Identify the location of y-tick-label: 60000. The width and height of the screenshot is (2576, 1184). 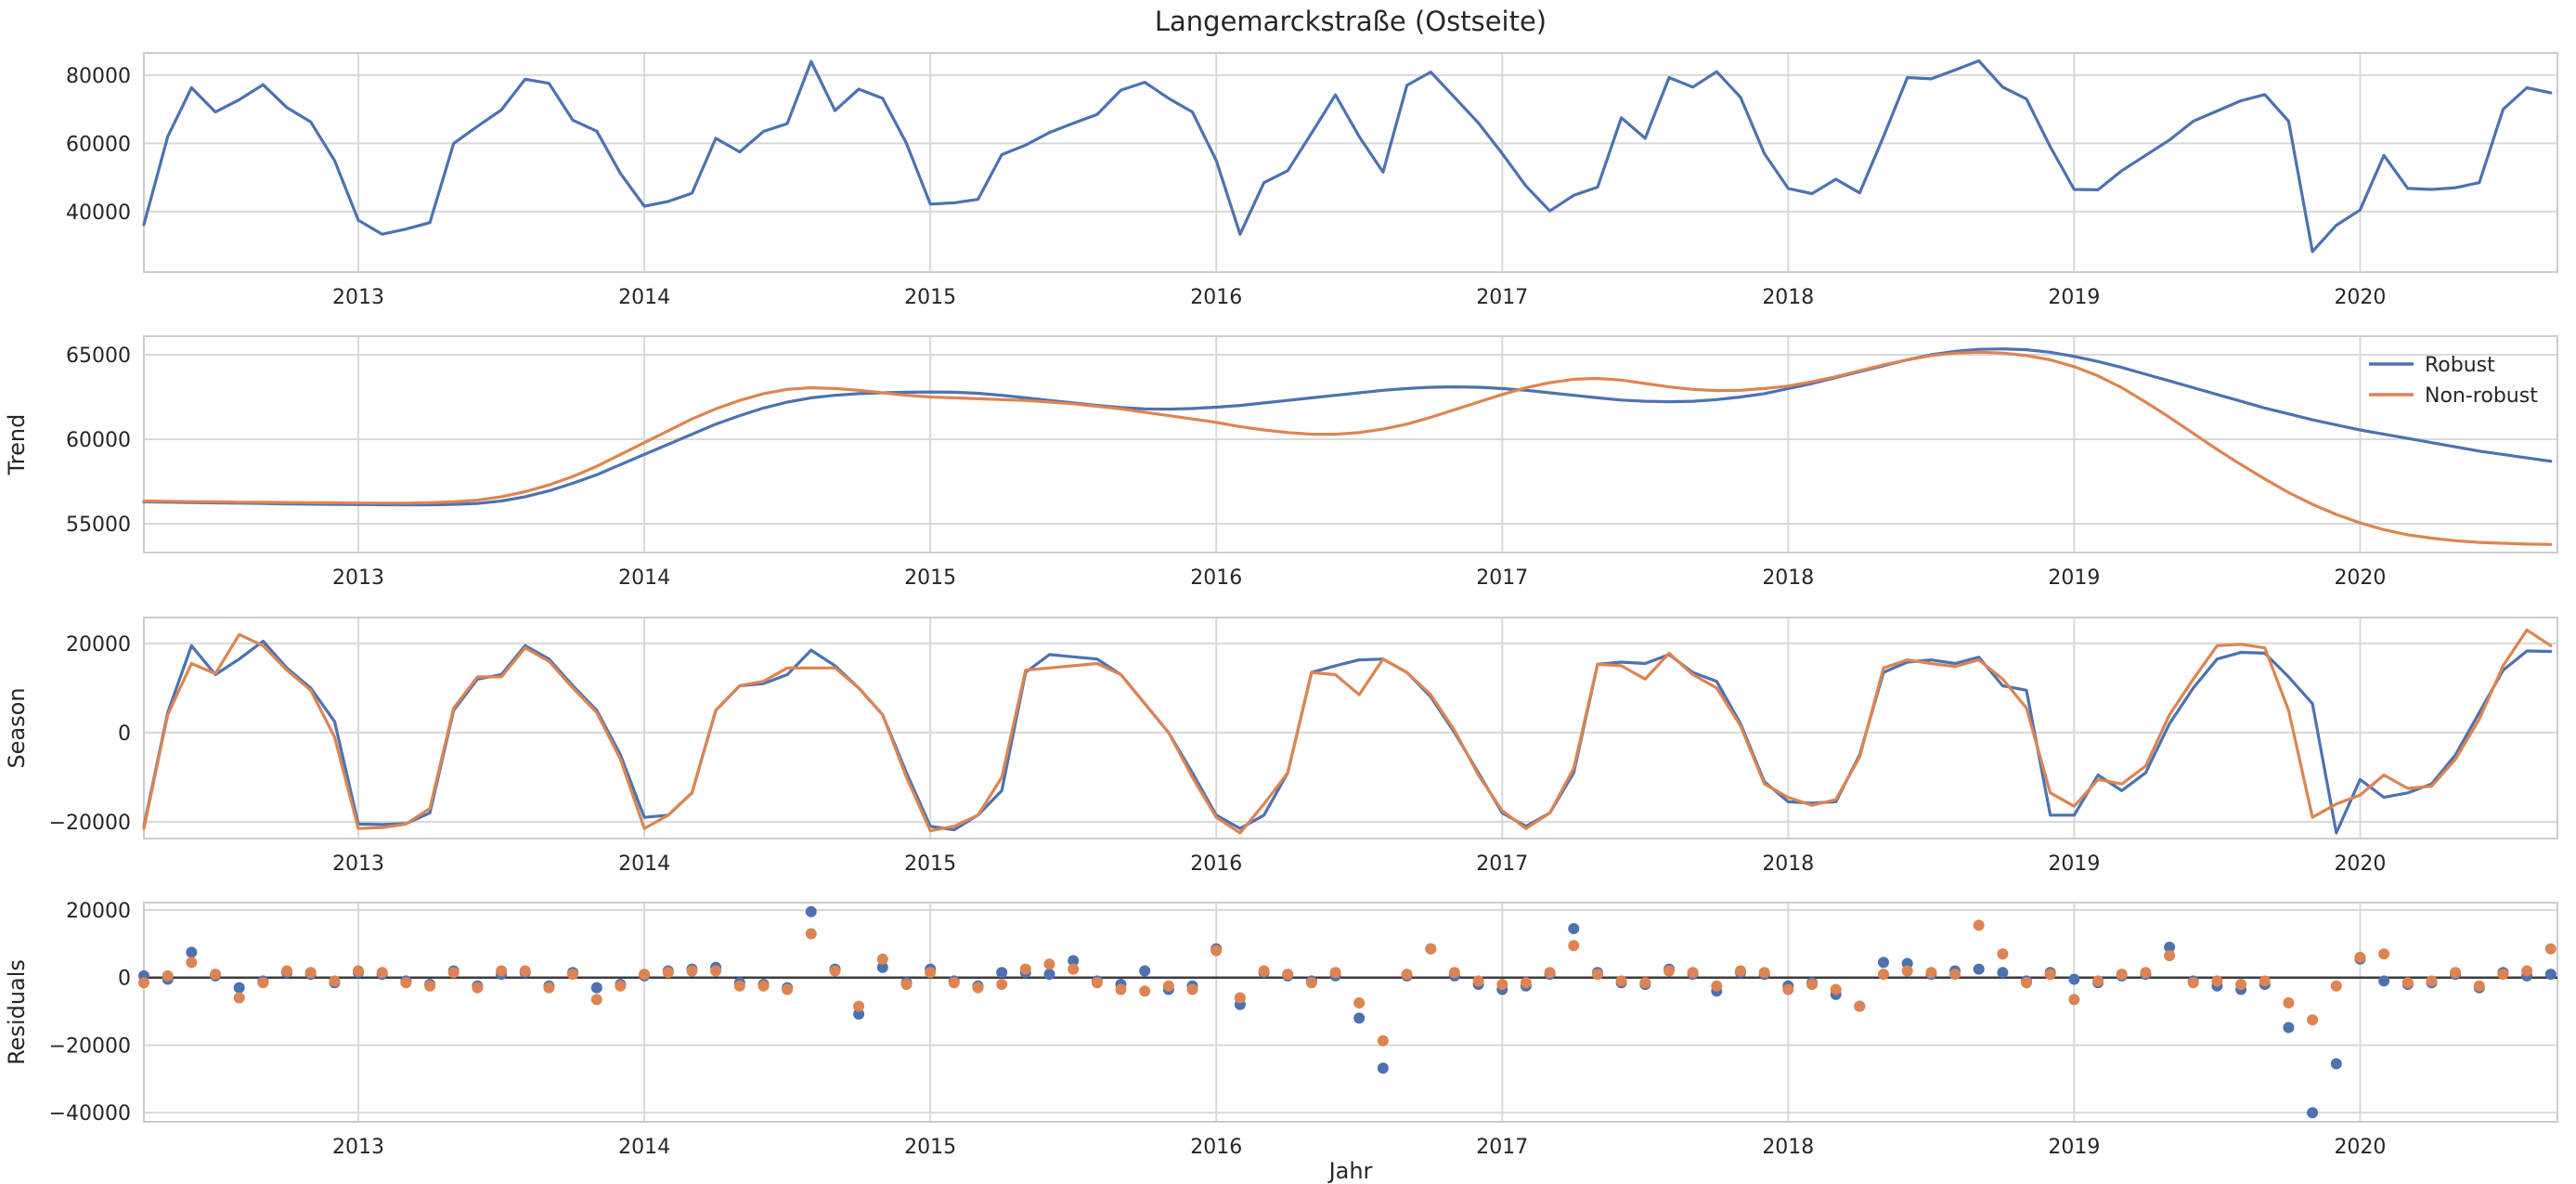
(98, 440).